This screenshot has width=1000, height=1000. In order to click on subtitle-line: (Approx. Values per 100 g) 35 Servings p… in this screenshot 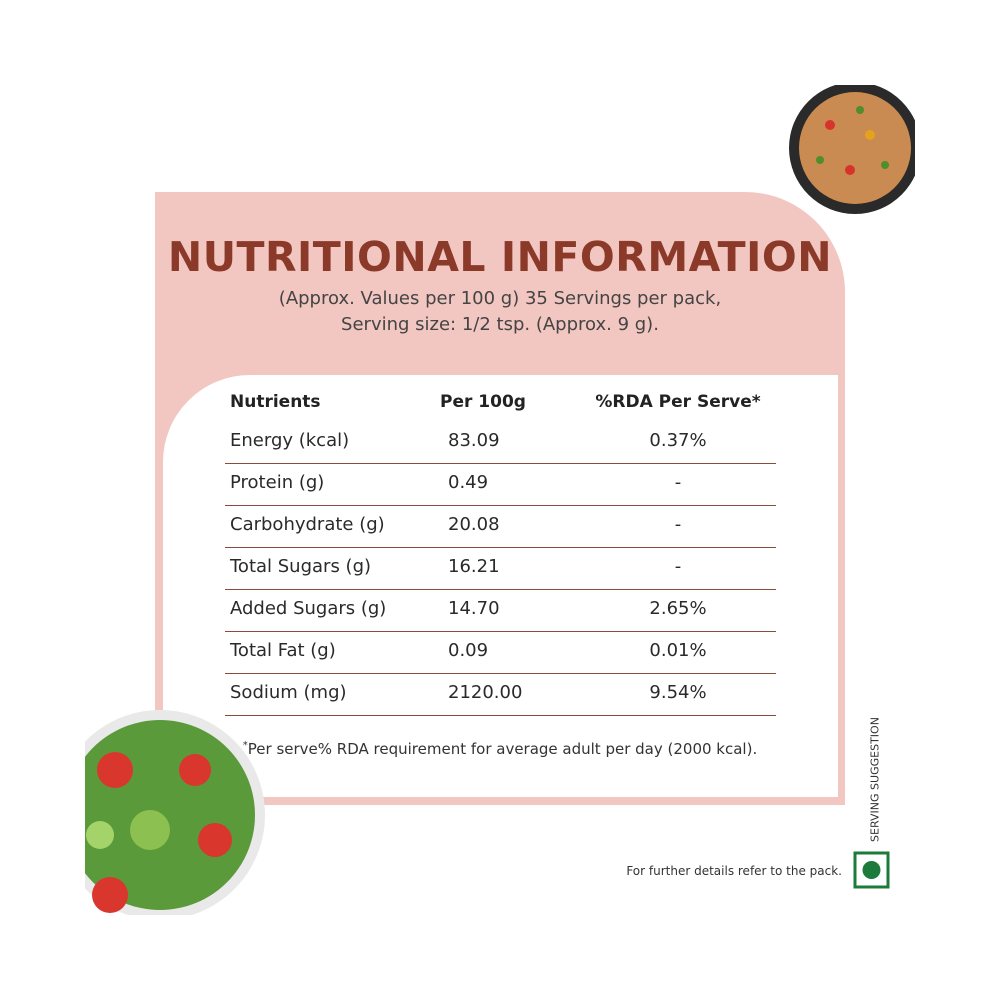, I will do `click(500, 298)`.